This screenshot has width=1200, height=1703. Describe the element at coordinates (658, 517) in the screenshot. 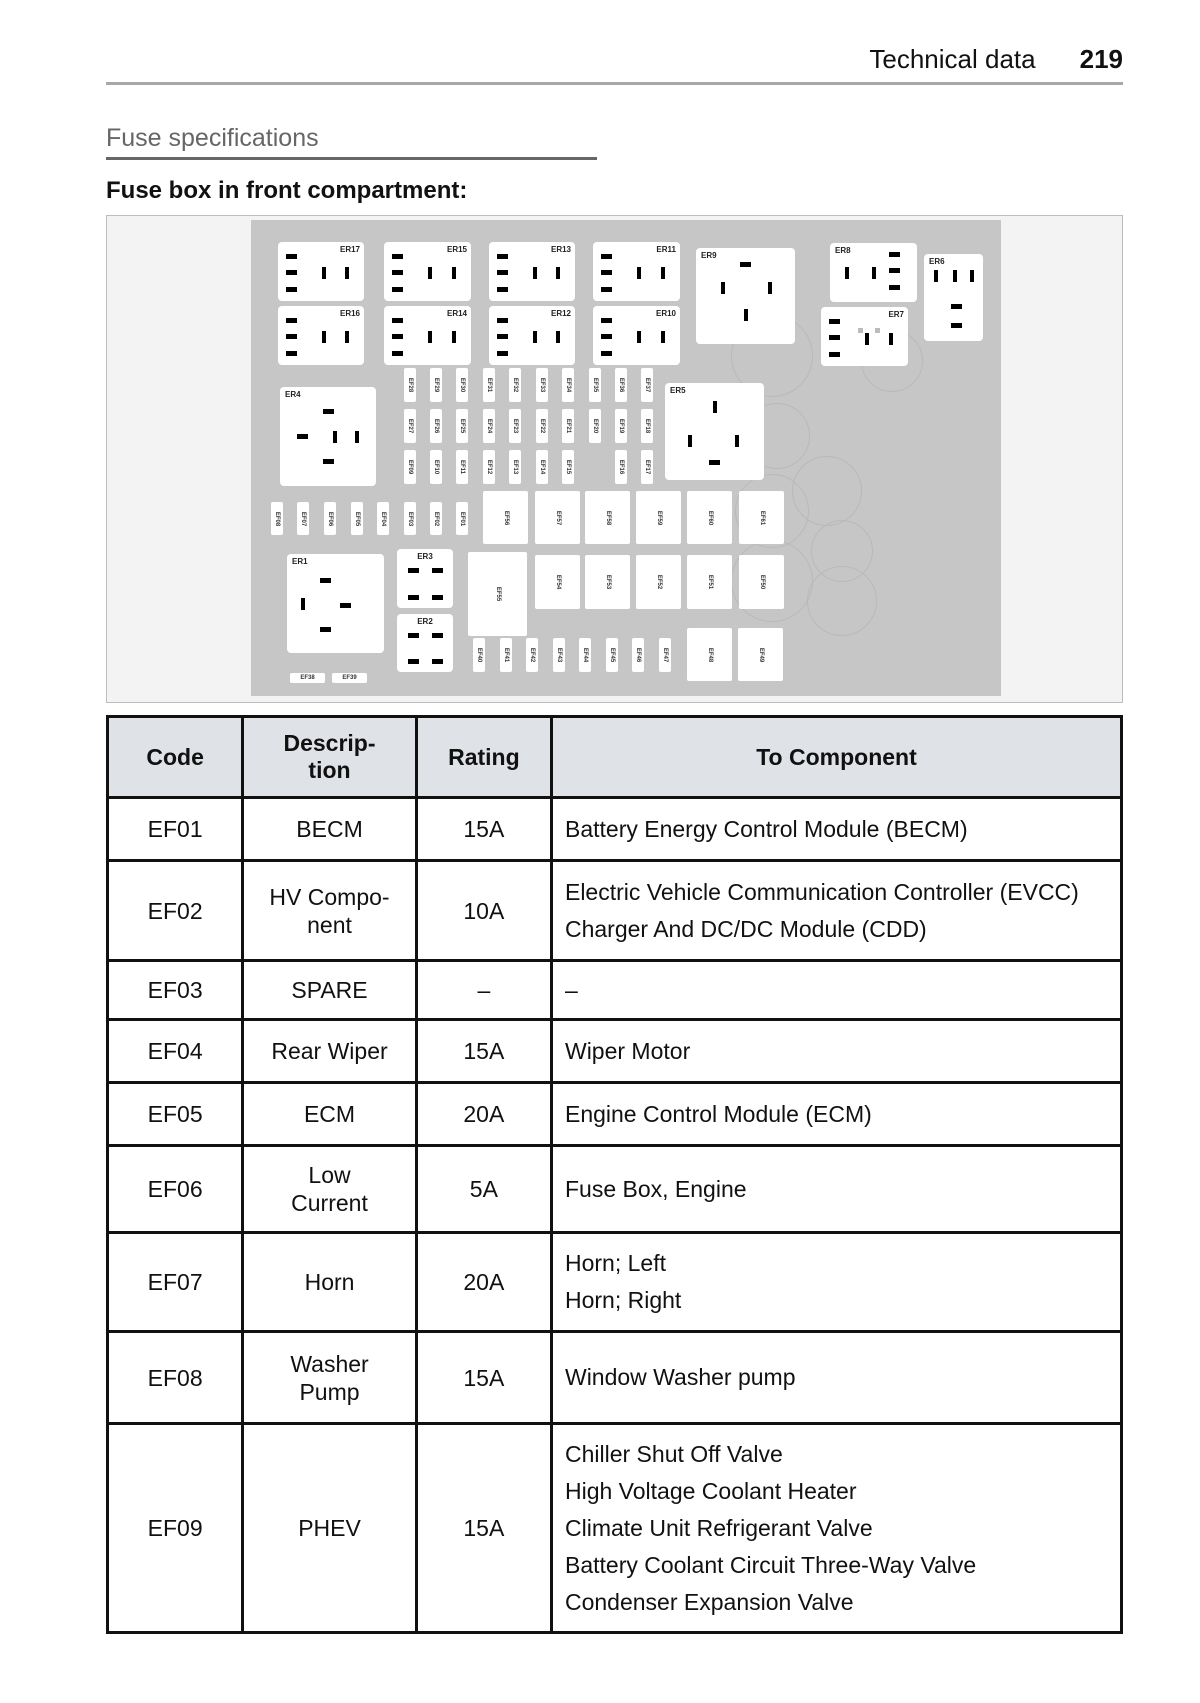

I see `fuse-ef59: EF59` at that location.